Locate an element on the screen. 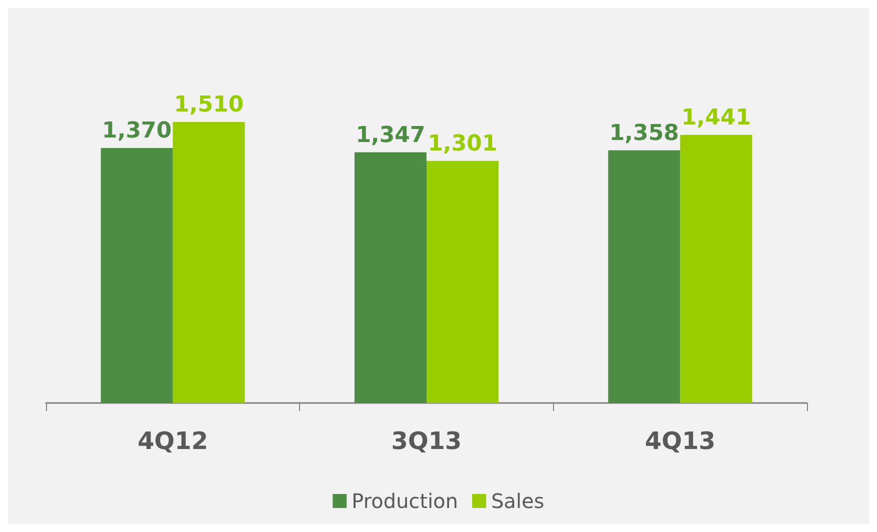  data-label: 1,370 is located at coordinates (137, 131).